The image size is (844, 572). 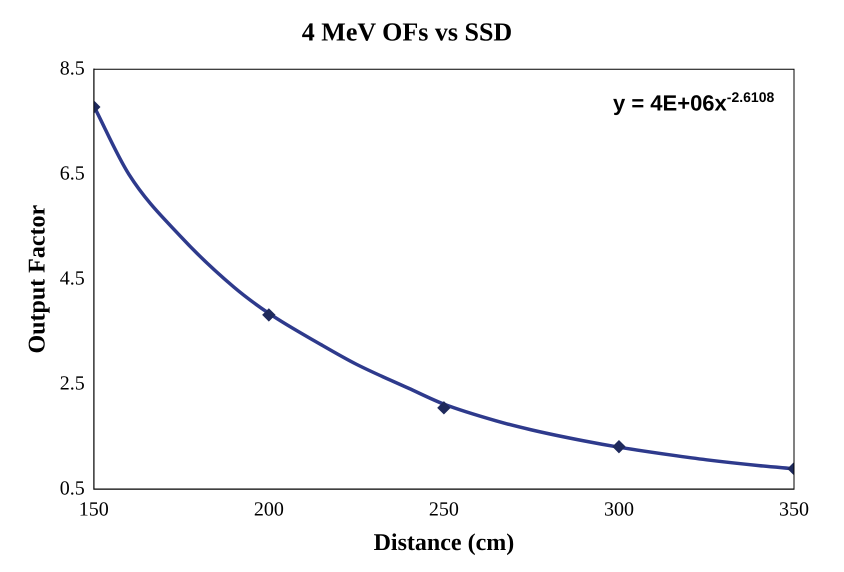 What do you see at coordinates (794, 509) in the screenshot?
I see `x-tick-label: 350` at bounding box center [794, 509].